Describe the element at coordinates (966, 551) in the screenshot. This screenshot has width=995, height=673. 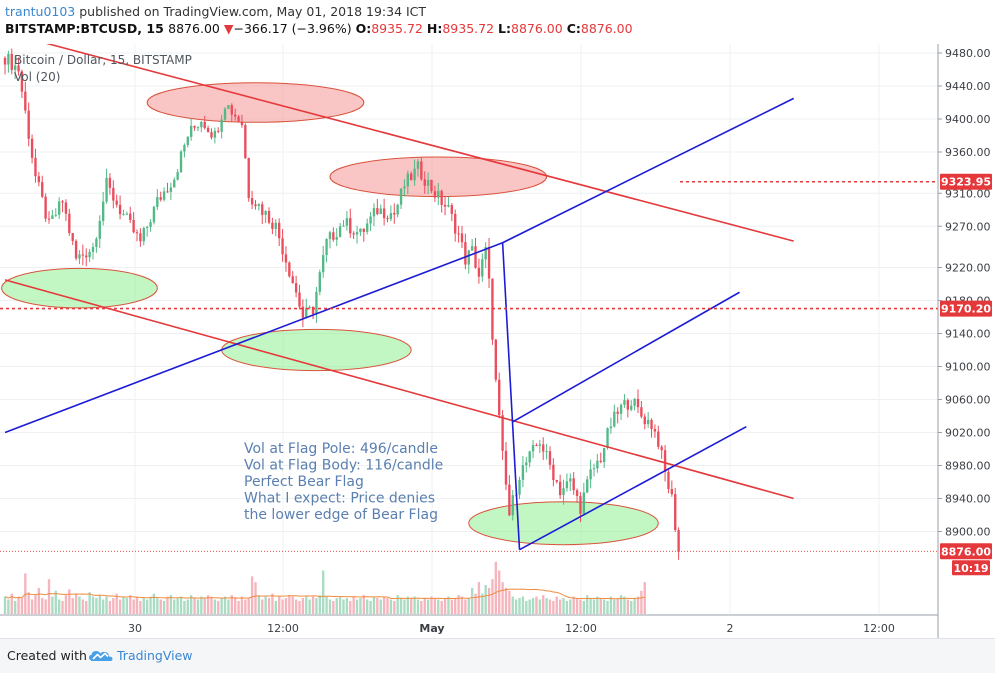
I see `price-tag` at that location.